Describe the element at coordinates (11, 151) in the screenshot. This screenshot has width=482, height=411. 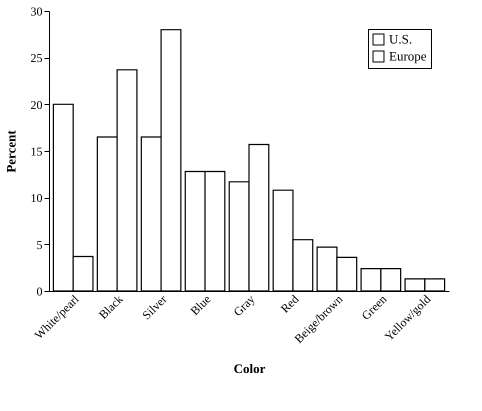
I see `y-axis-title: Percent` at that location.